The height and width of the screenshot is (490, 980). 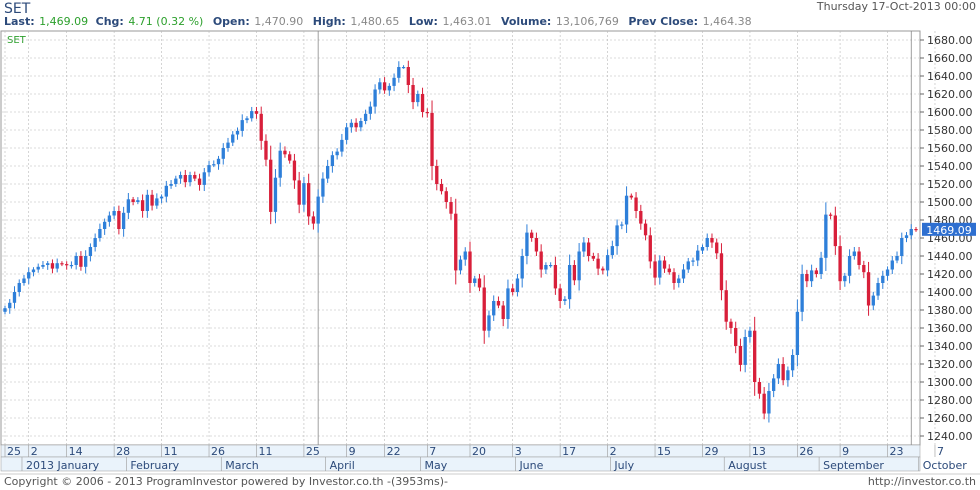 What do you see at coordinates (530, 465) in the screenshot?
I see `month-tick-label: June` at bounding box center [530, 465].